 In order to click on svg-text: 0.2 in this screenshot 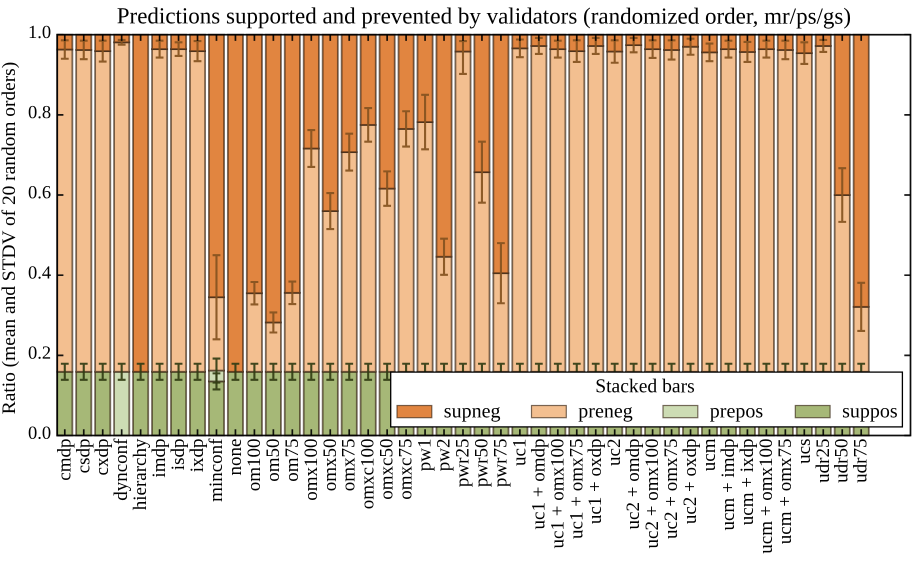, I will do `click(39, 354)`.